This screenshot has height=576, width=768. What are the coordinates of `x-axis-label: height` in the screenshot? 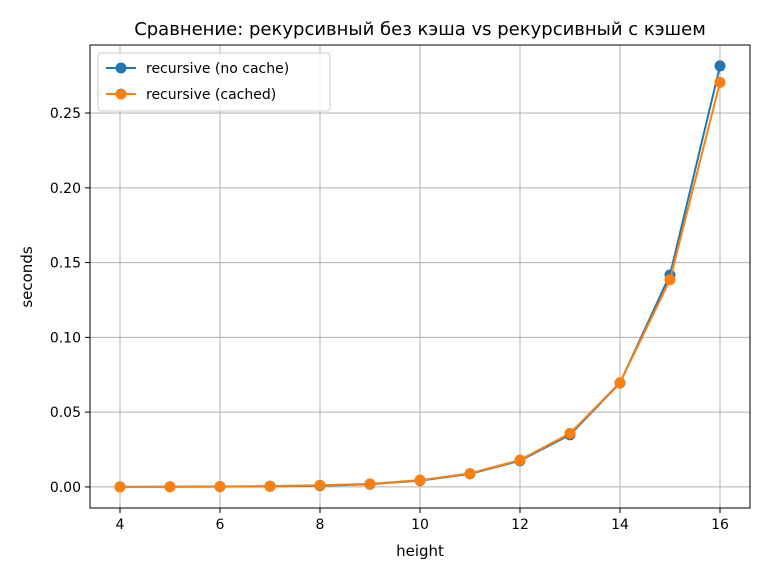 It's located at (420, 551).